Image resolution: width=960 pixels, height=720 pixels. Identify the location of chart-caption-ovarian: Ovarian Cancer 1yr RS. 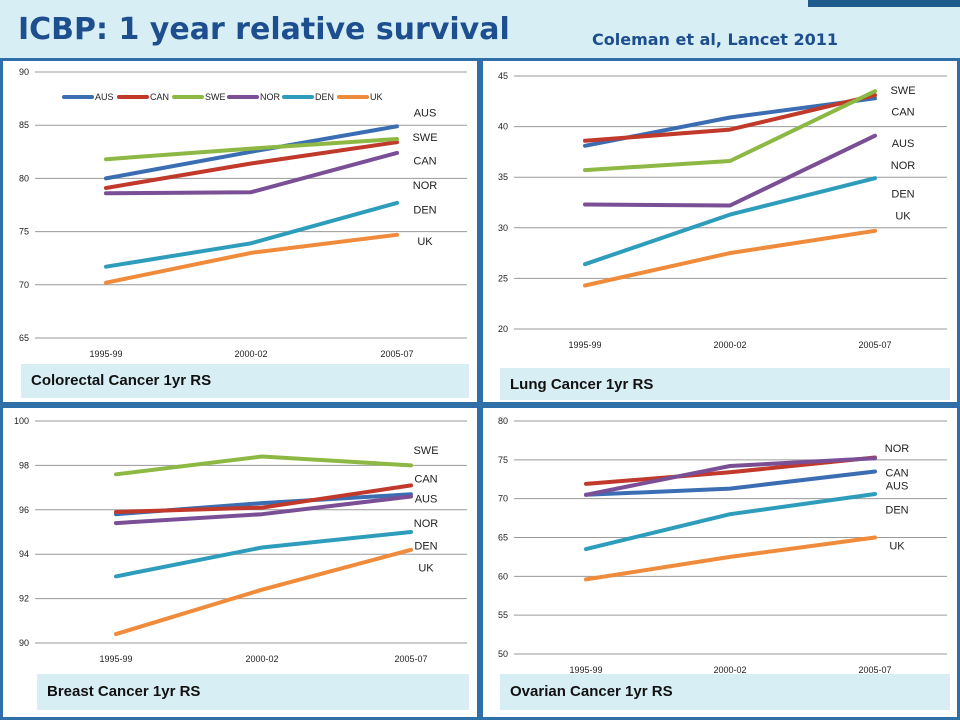
(725, 692).